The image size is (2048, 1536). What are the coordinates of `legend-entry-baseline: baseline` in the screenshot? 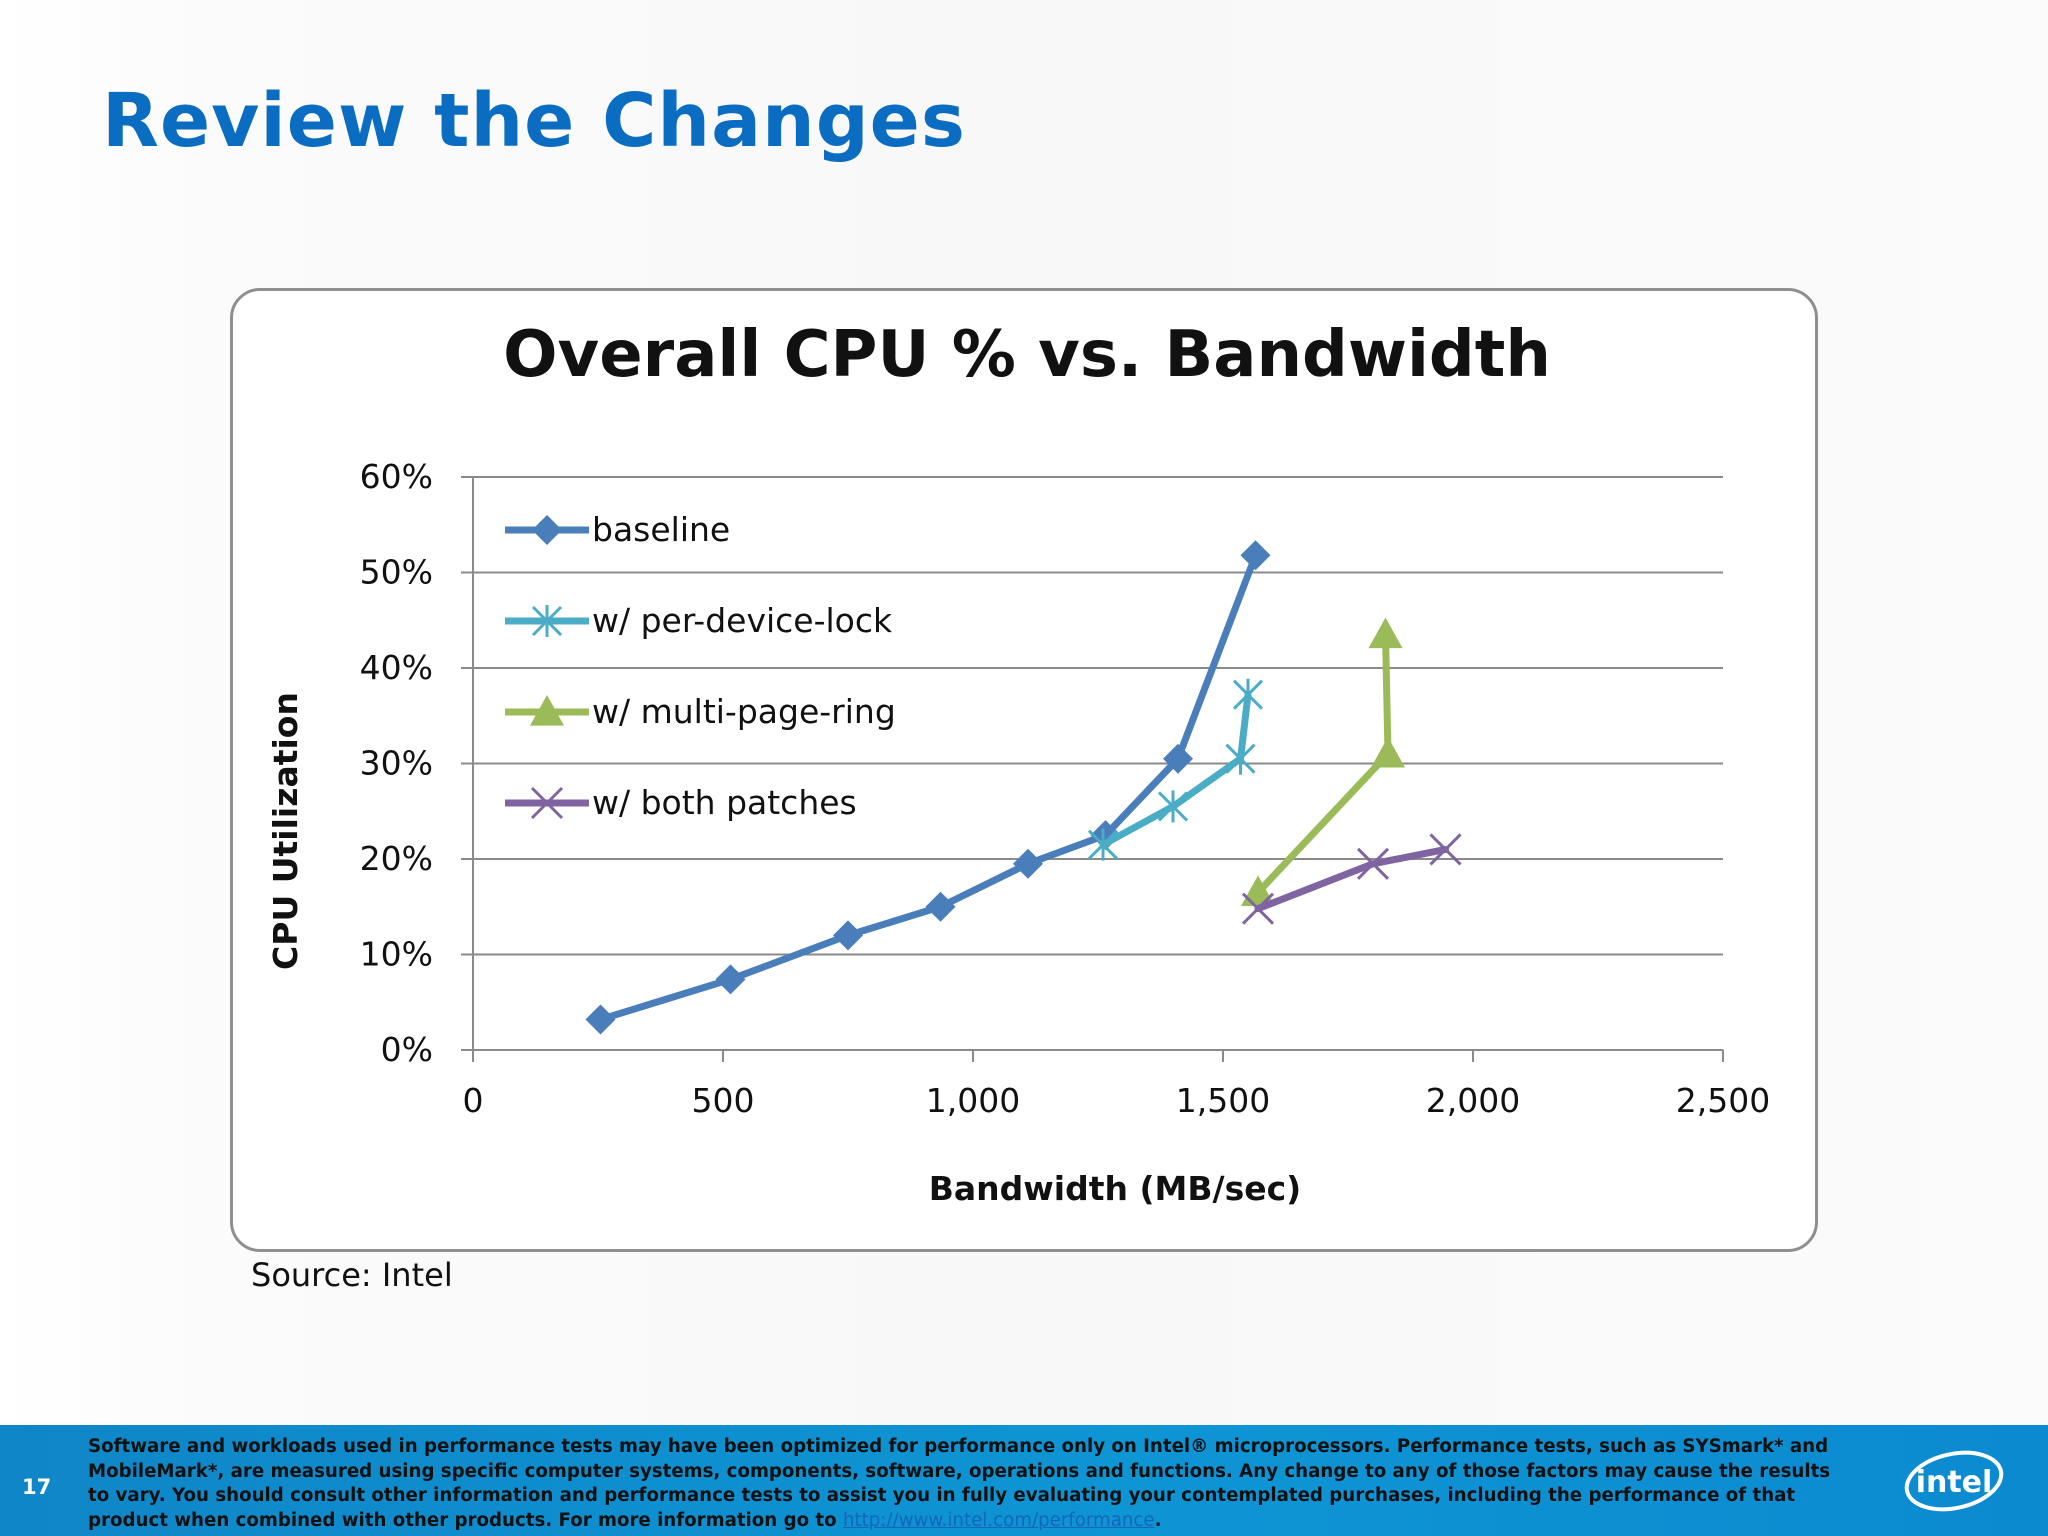 It's located at (617, 529).